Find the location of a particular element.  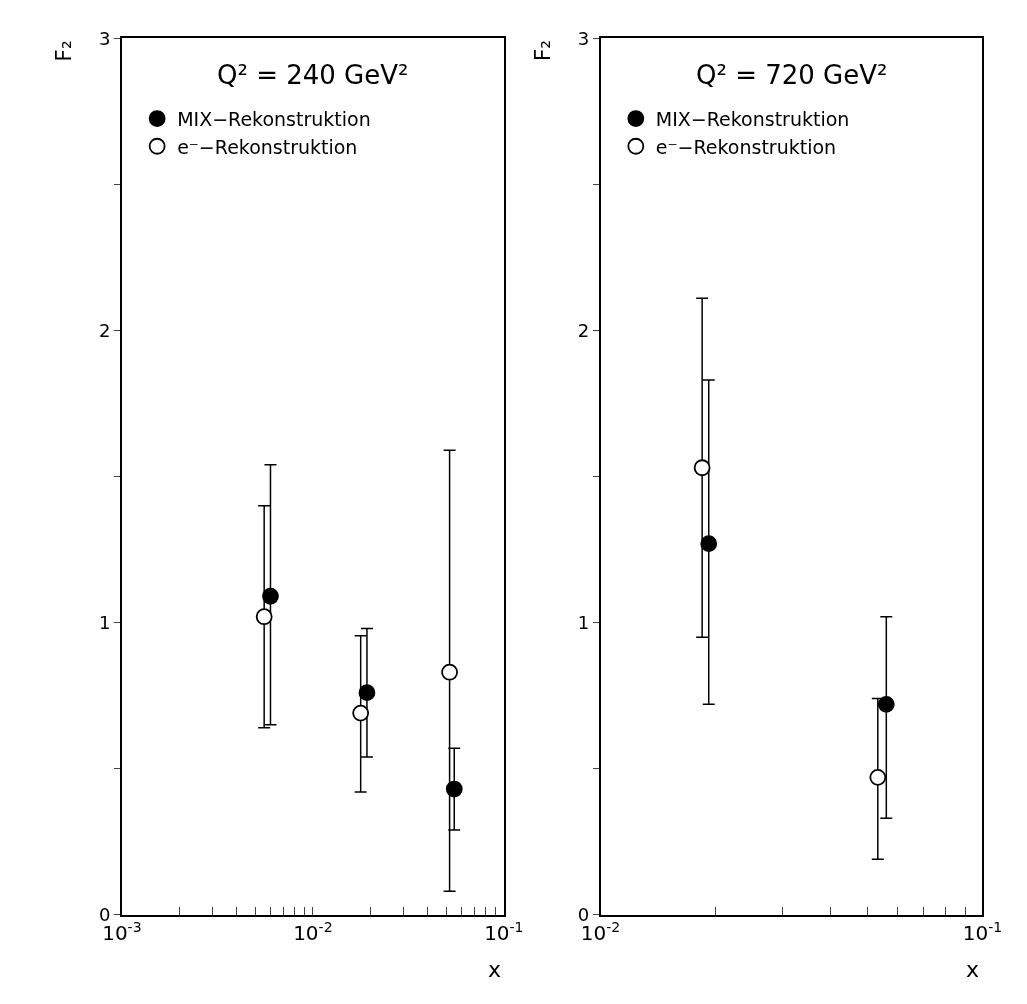

x-tick-label: 10$^{-2}$ is located at coordinates (313, 932).